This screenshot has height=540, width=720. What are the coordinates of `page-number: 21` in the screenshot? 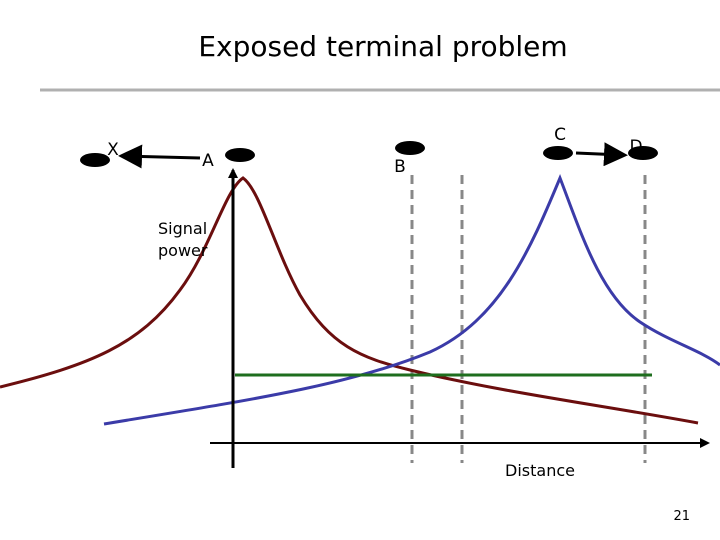 It's located at (681, 516).